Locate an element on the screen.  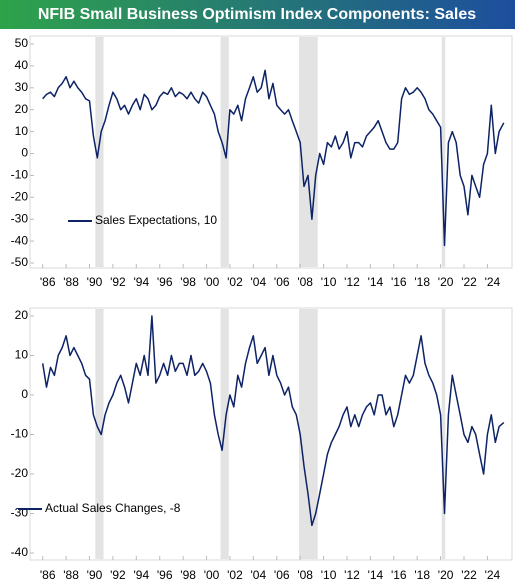
title-bar is located at coordinates (257, 14).